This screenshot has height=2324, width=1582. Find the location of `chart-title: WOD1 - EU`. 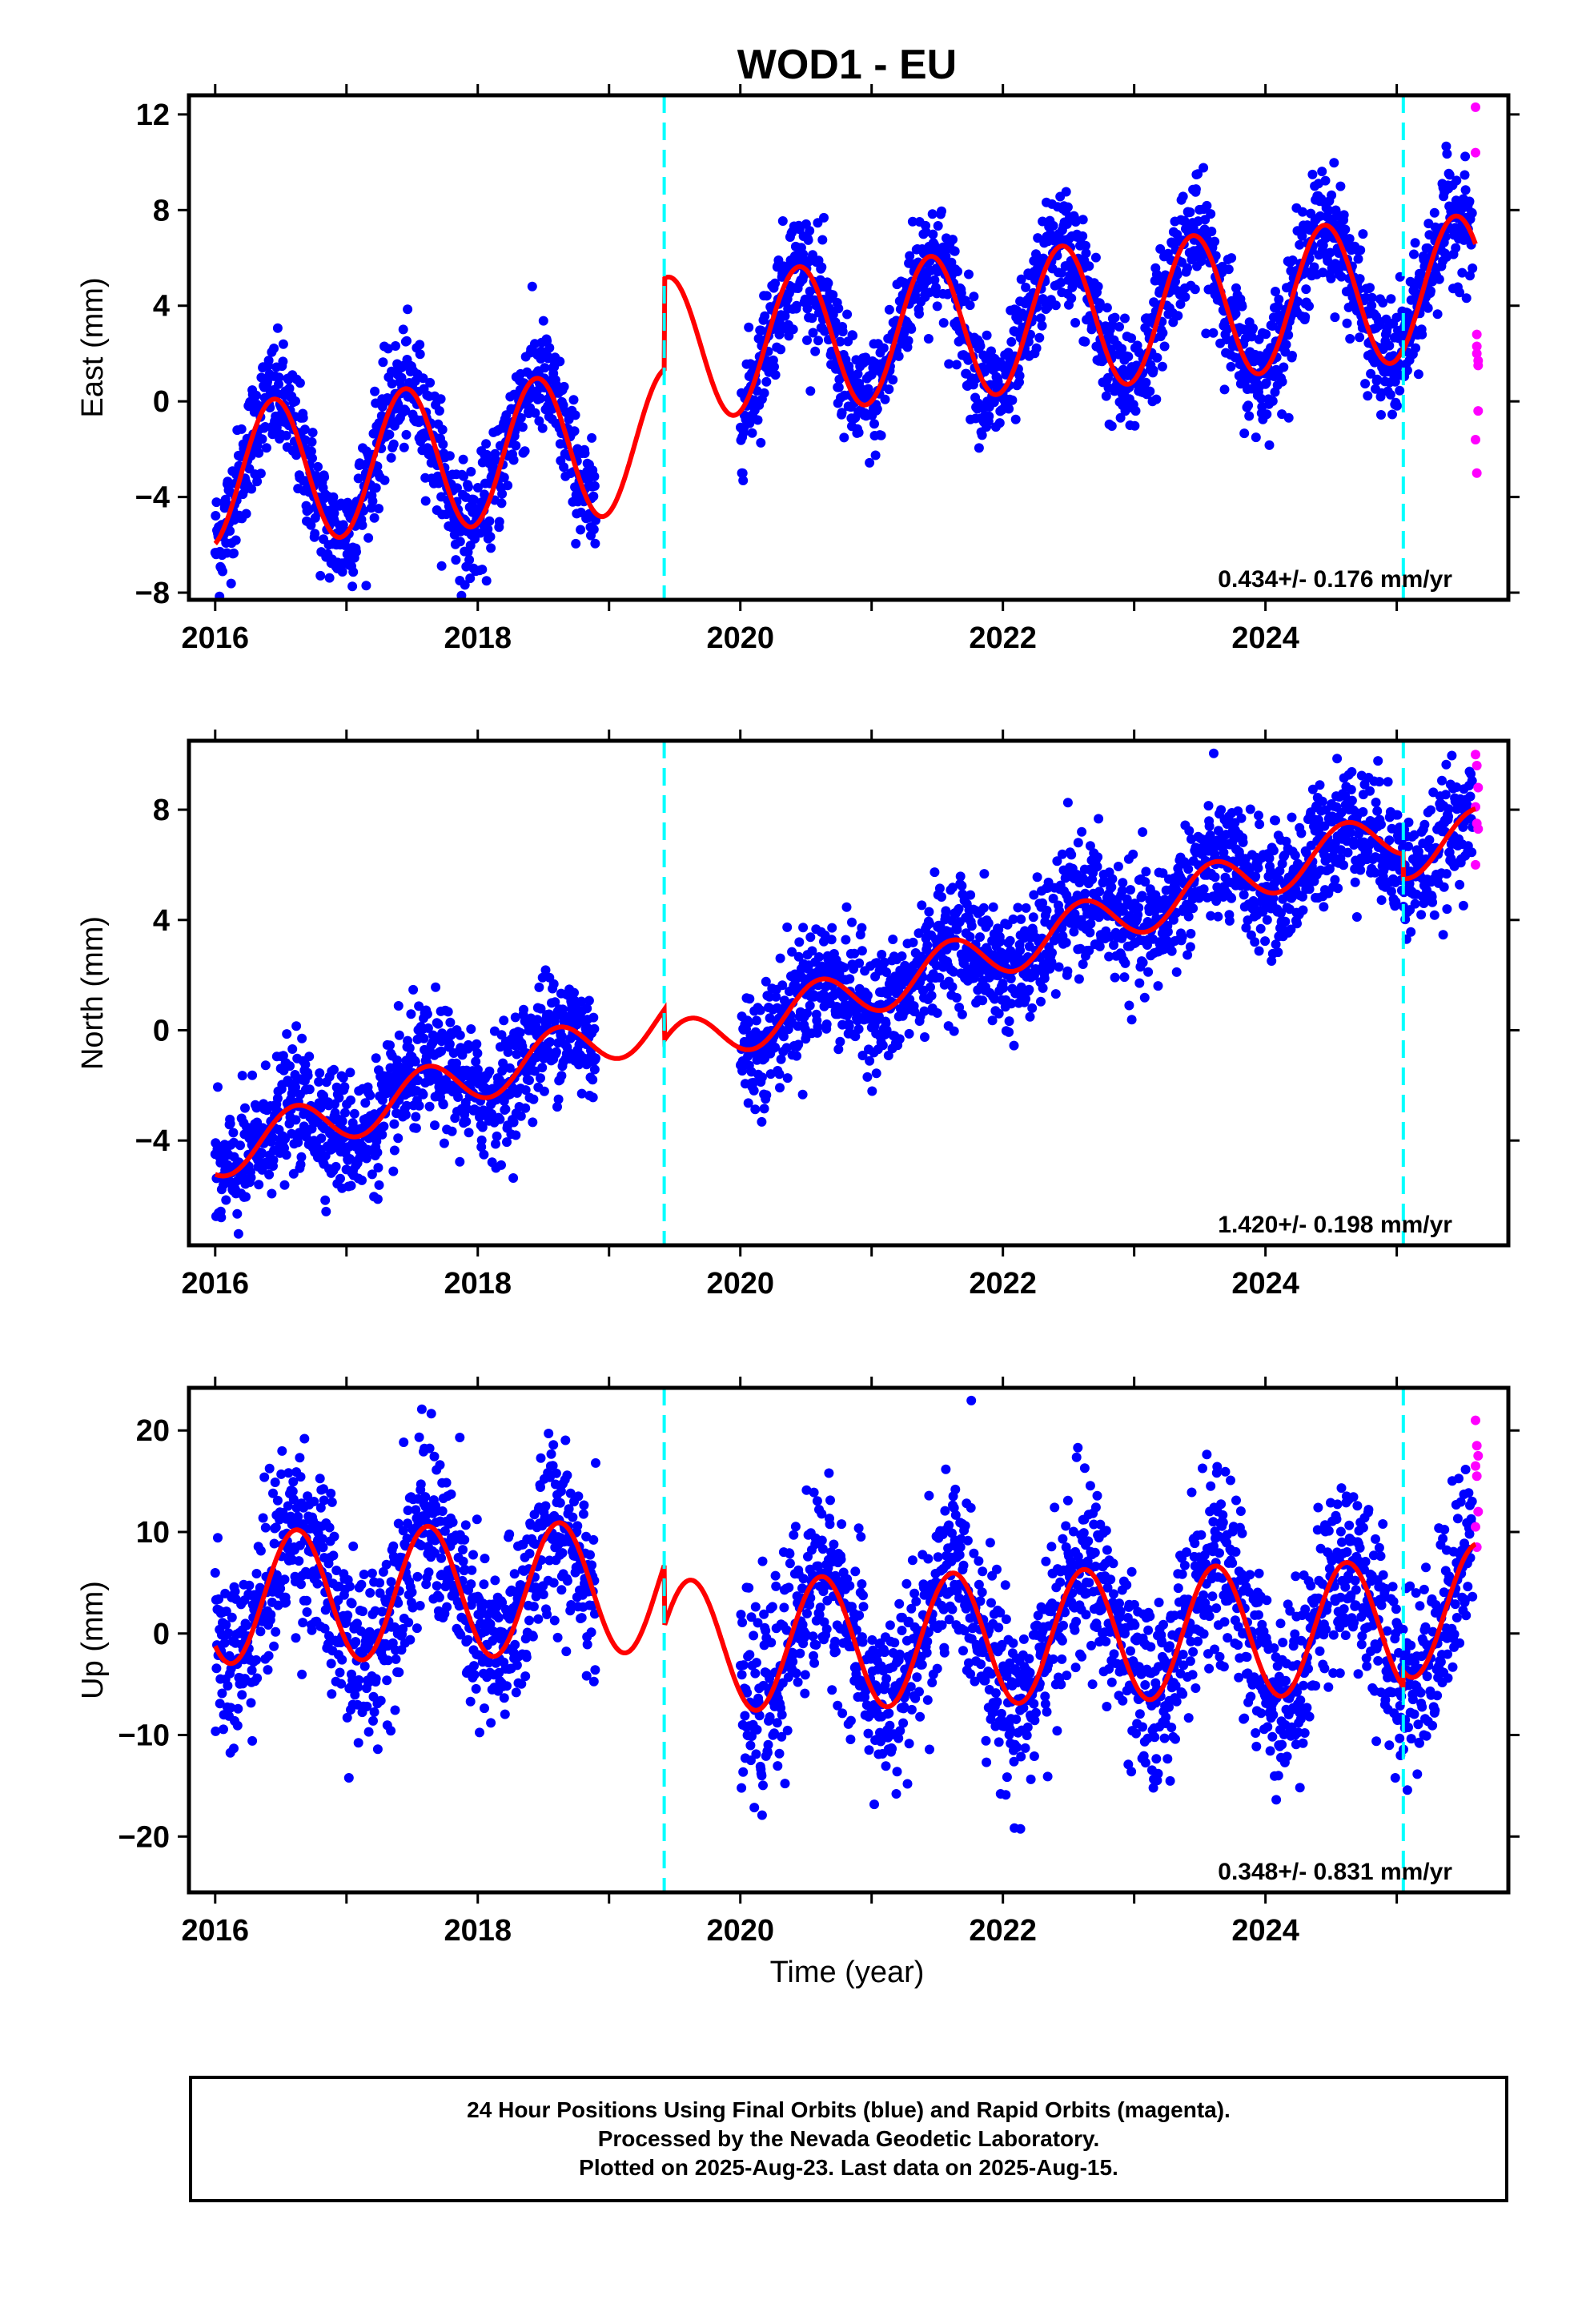

chart-title: WOD1 - EU is located at coordinates (847, 65).